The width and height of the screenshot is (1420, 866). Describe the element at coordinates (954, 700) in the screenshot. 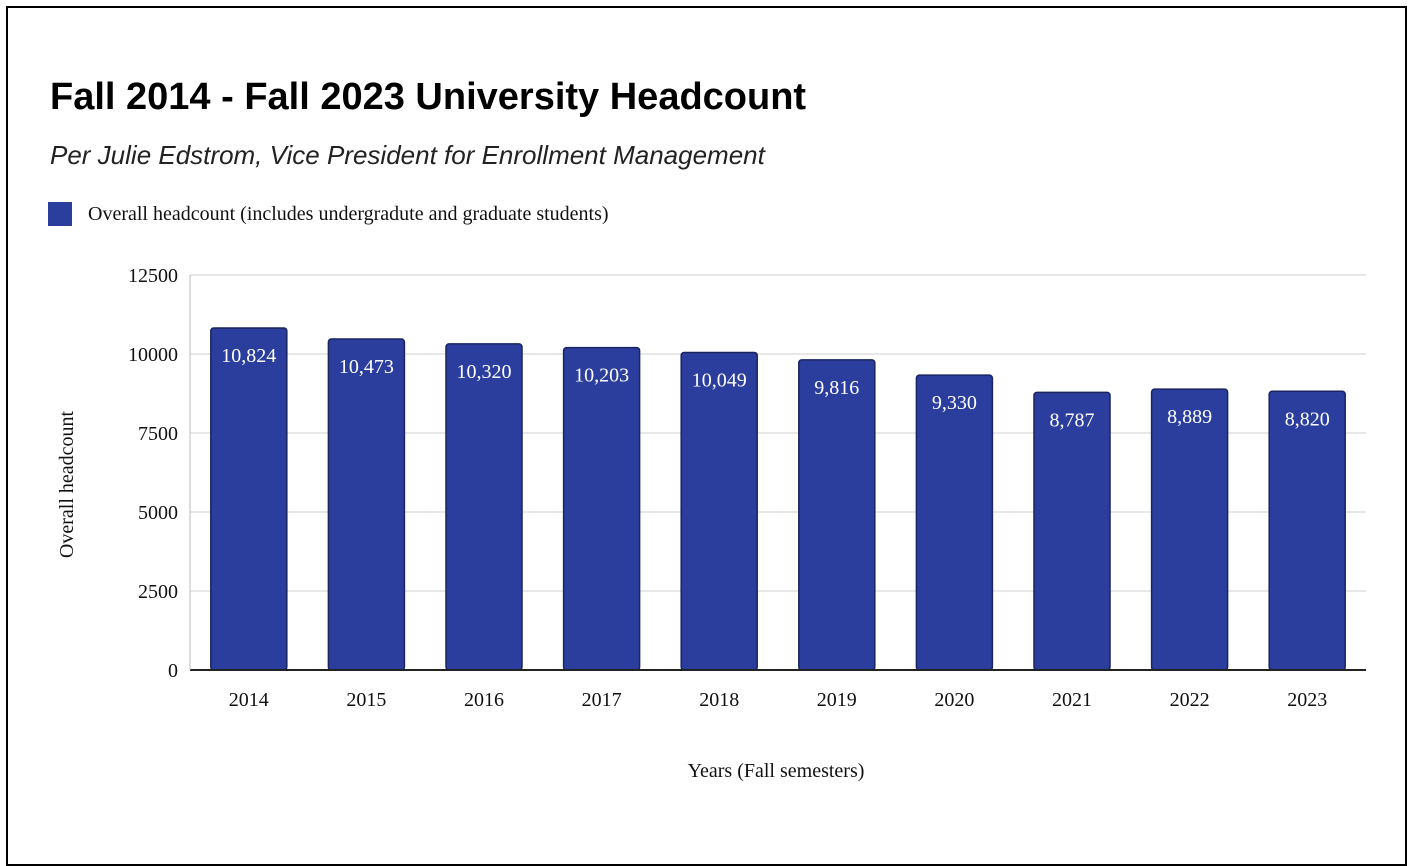

I see `x-tick-label: 2020` at that location.